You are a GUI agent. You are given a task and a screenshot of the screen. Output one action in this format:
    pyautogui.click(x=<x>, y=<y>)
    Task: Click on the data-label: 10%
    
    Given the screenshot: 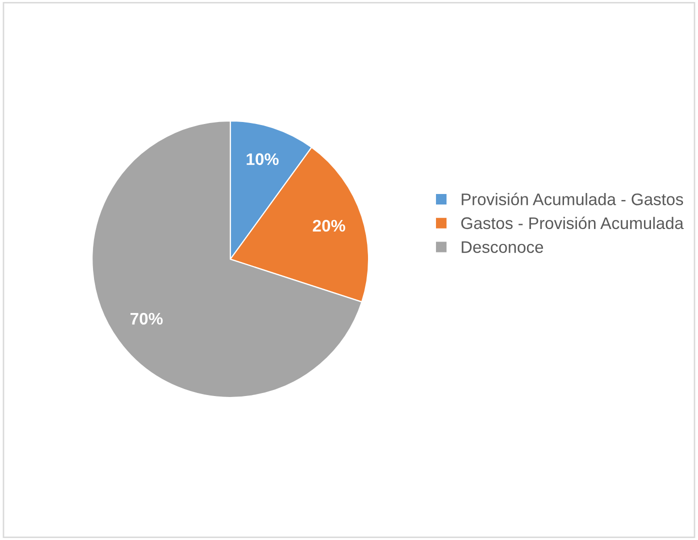 What is the action you would take?
    pyautogui.click(x=262, y=159)
    